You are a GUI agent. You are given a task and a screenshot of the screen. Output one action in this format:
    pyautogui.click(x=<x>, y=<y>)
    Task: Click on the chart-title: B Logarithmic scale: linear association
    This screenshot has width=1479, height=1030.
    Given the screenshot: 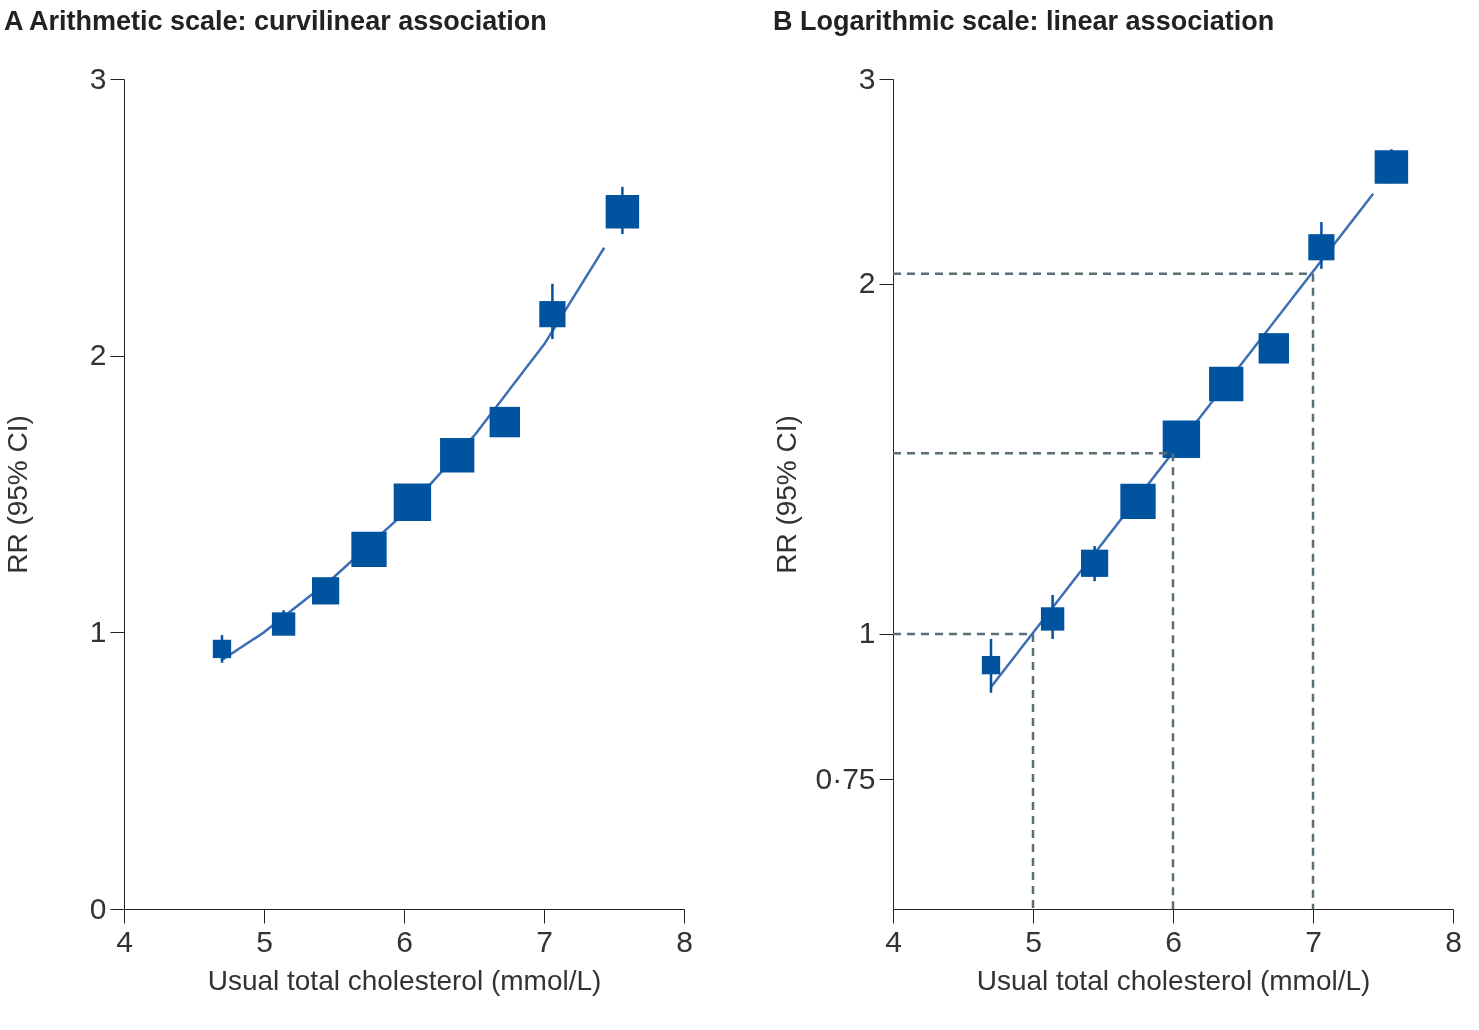 What is the action you would take?
    pyautogui.click(x=1024, y=21)
    